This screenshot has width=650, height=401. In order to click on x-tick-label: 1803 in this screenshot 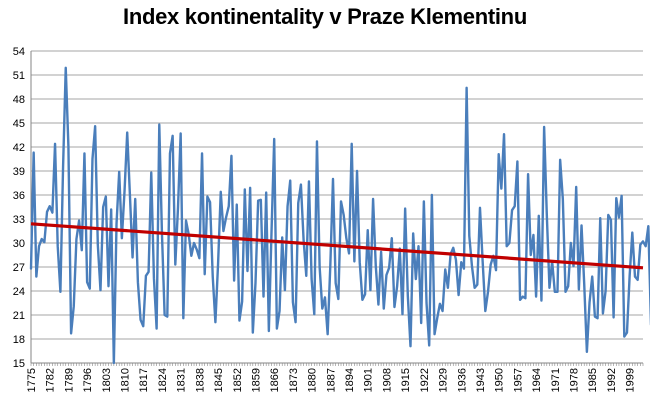, I will do `click(107, 380)`.